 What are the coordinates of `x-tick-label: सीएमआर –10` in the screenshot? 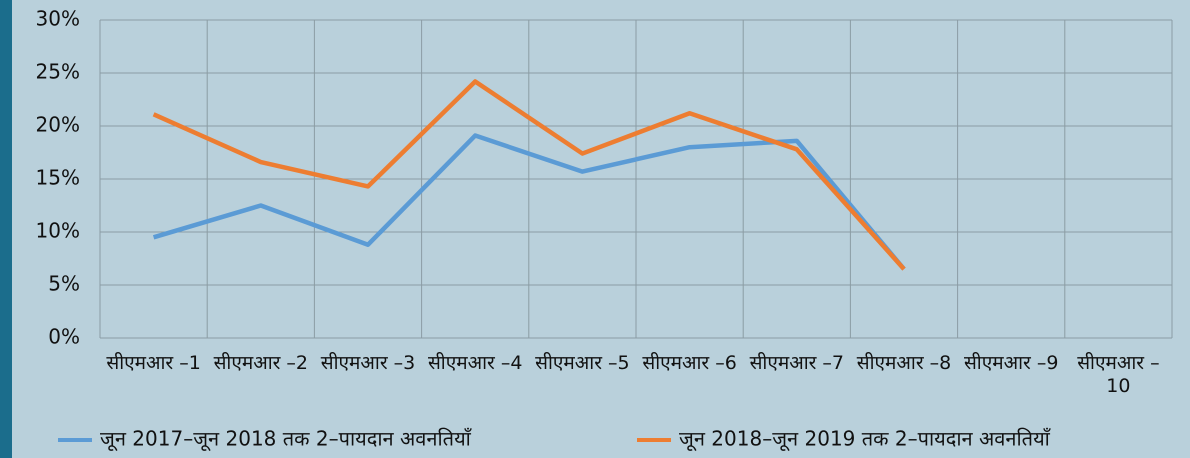 It's located at (1118, 374).